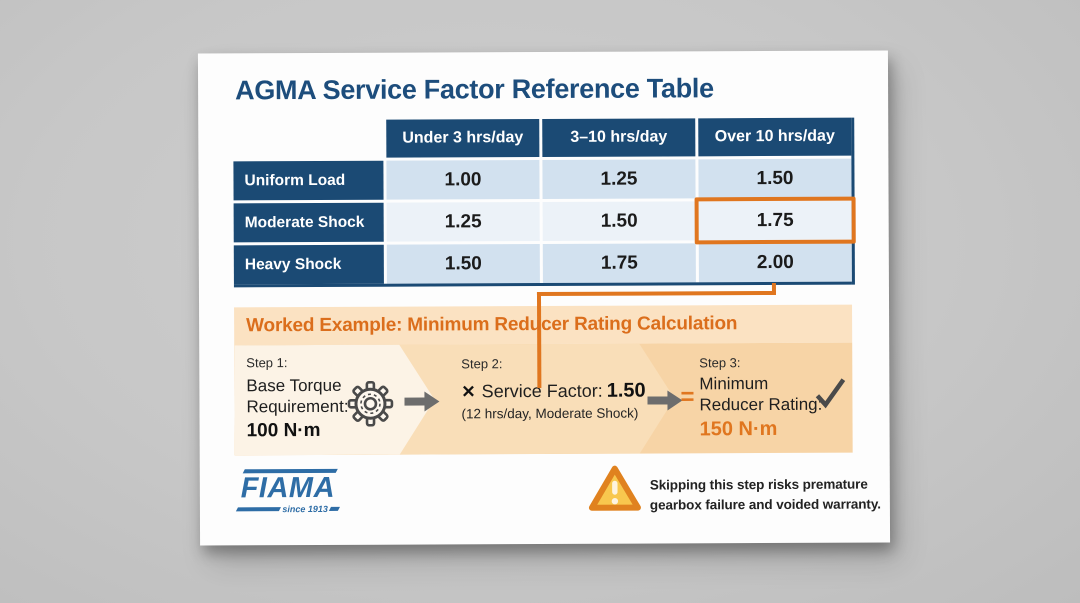 This screenshot has height=603, width=1080. I want to click on table-cell: 1.00, so click(463, 180).